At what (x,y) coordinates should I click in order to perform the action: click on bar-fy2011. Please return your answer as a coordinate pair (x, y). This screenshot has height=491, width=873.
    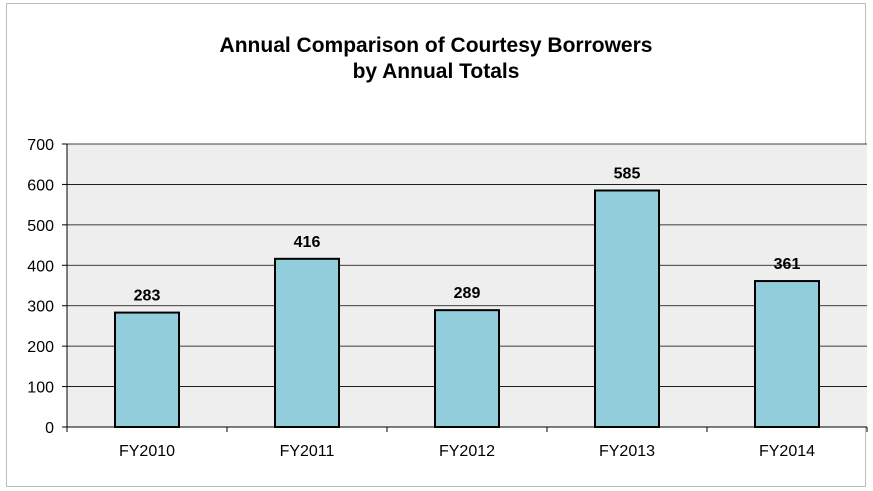
    Looking at the image, I should click on (307, 342).